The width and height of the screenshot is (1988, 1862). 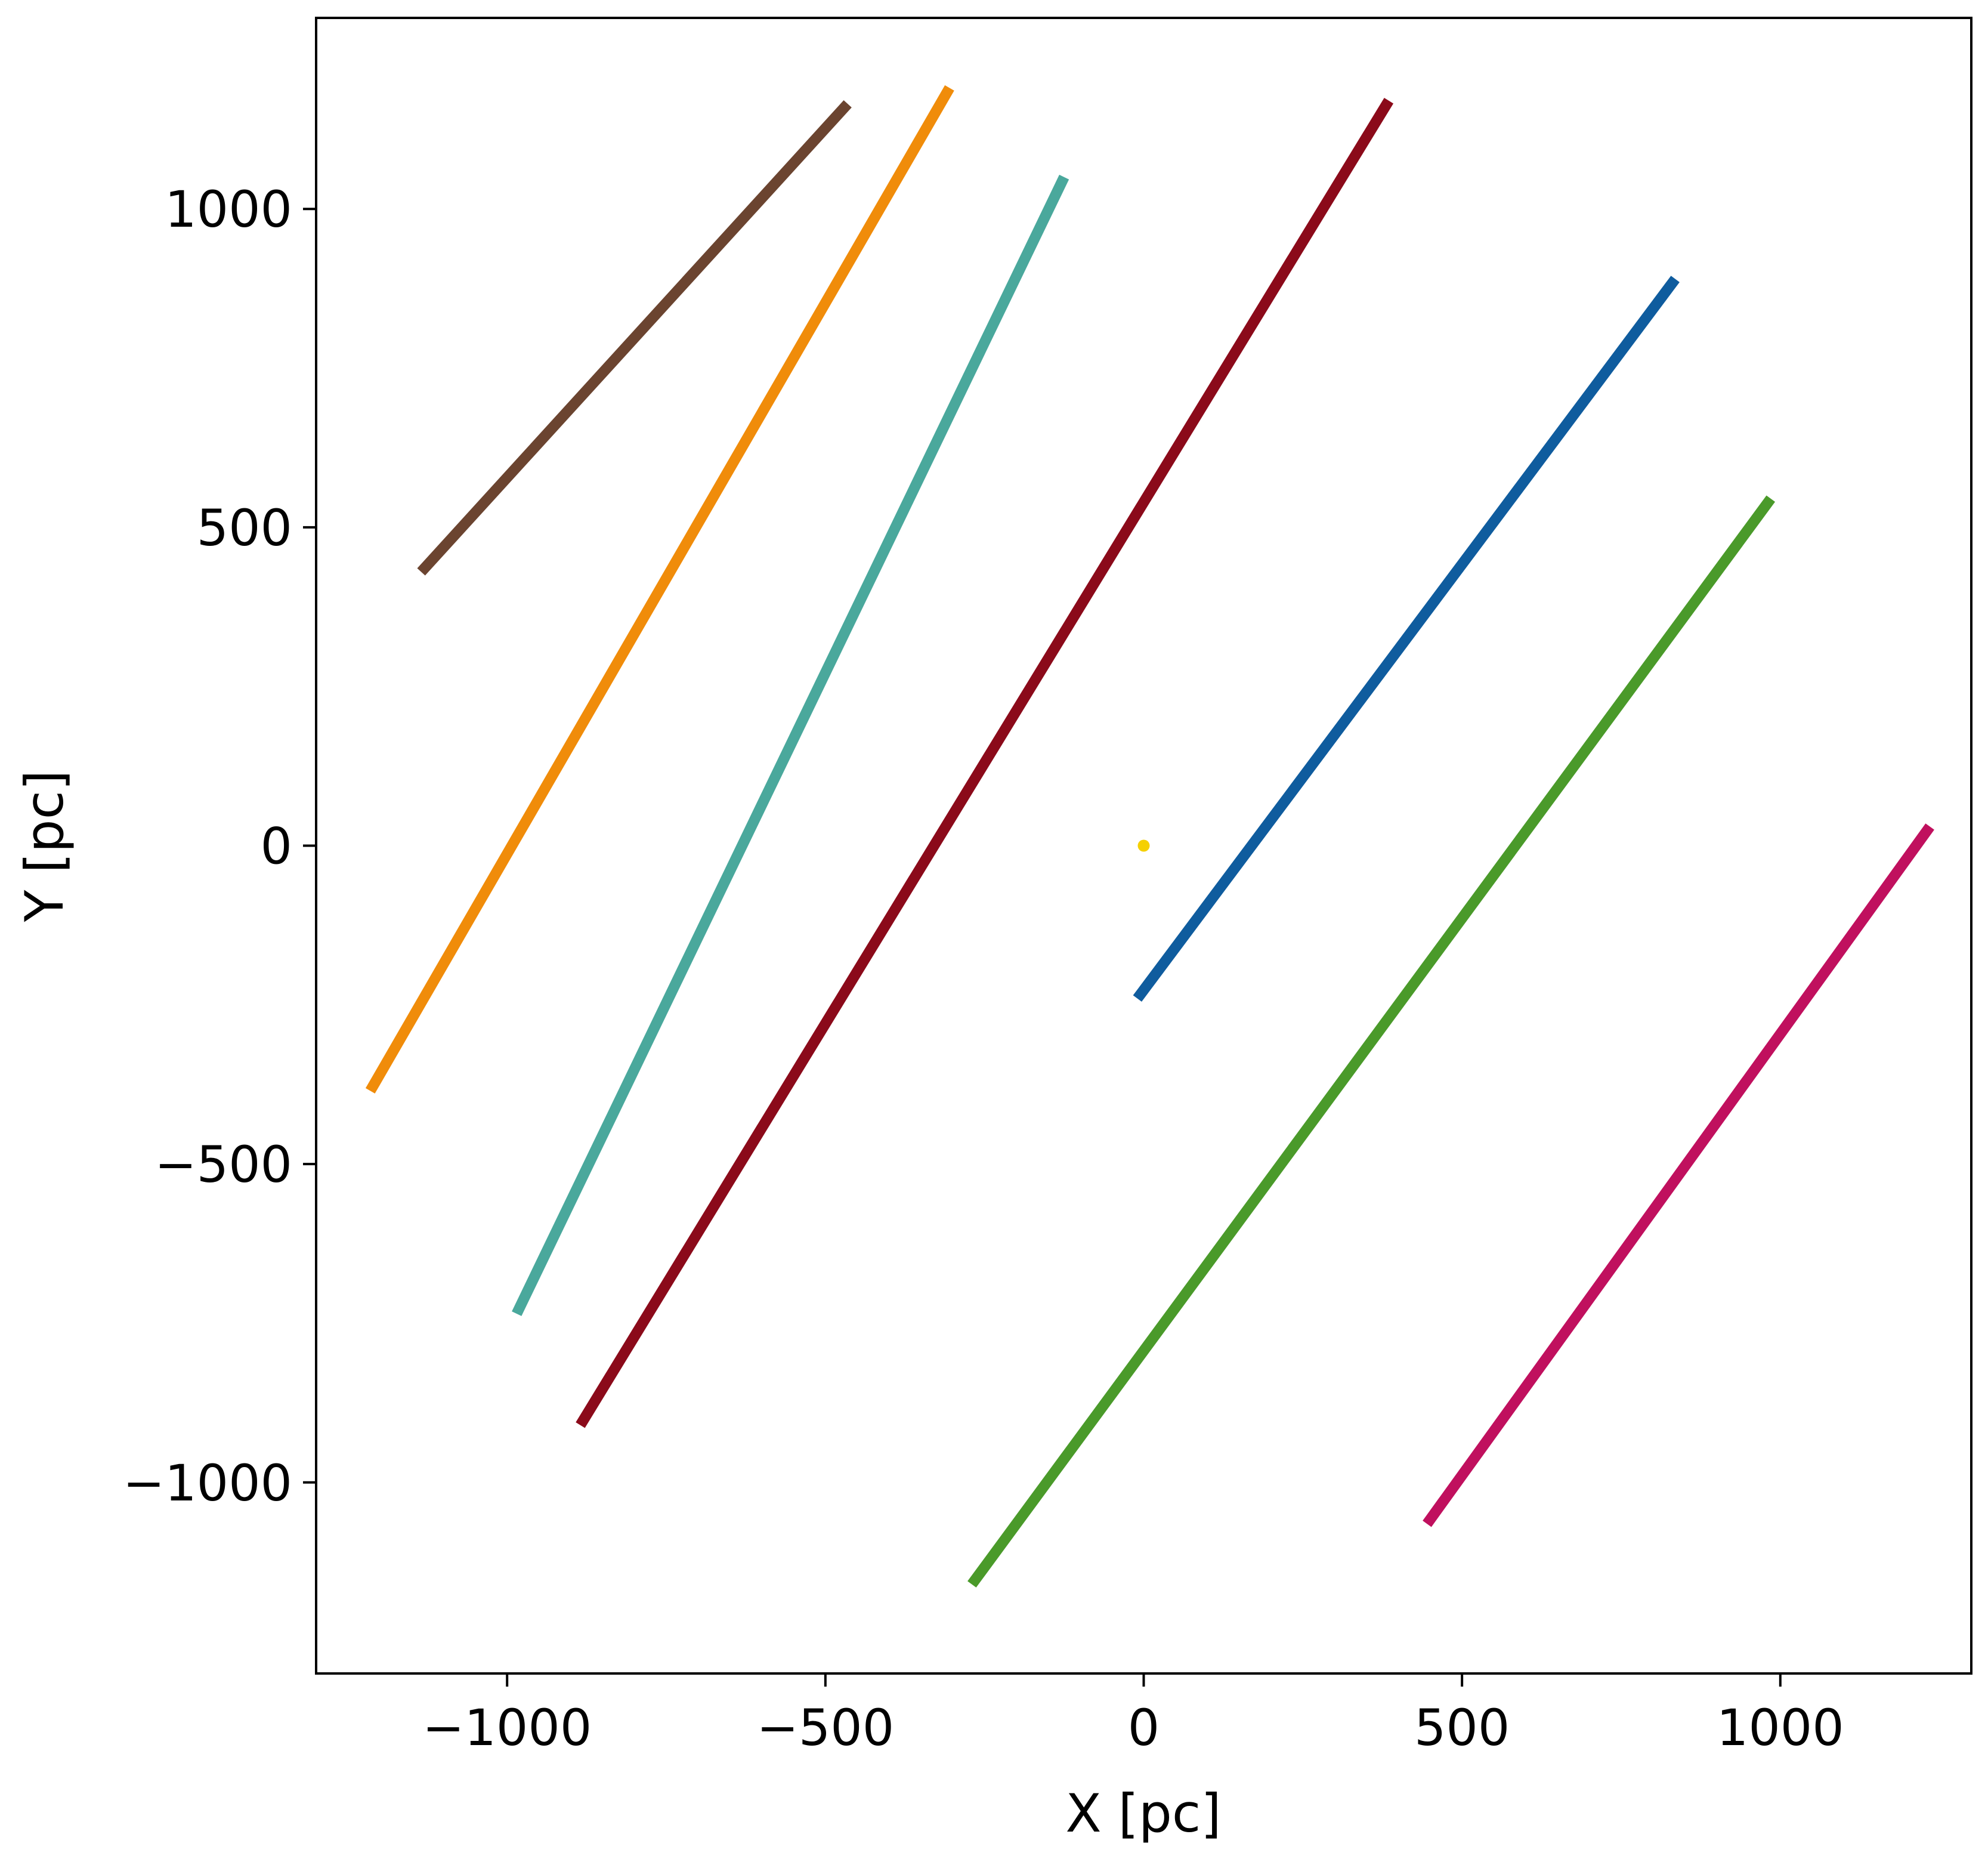 I want to click on x-tick-label: 500, so click(x=1462, y=1728).